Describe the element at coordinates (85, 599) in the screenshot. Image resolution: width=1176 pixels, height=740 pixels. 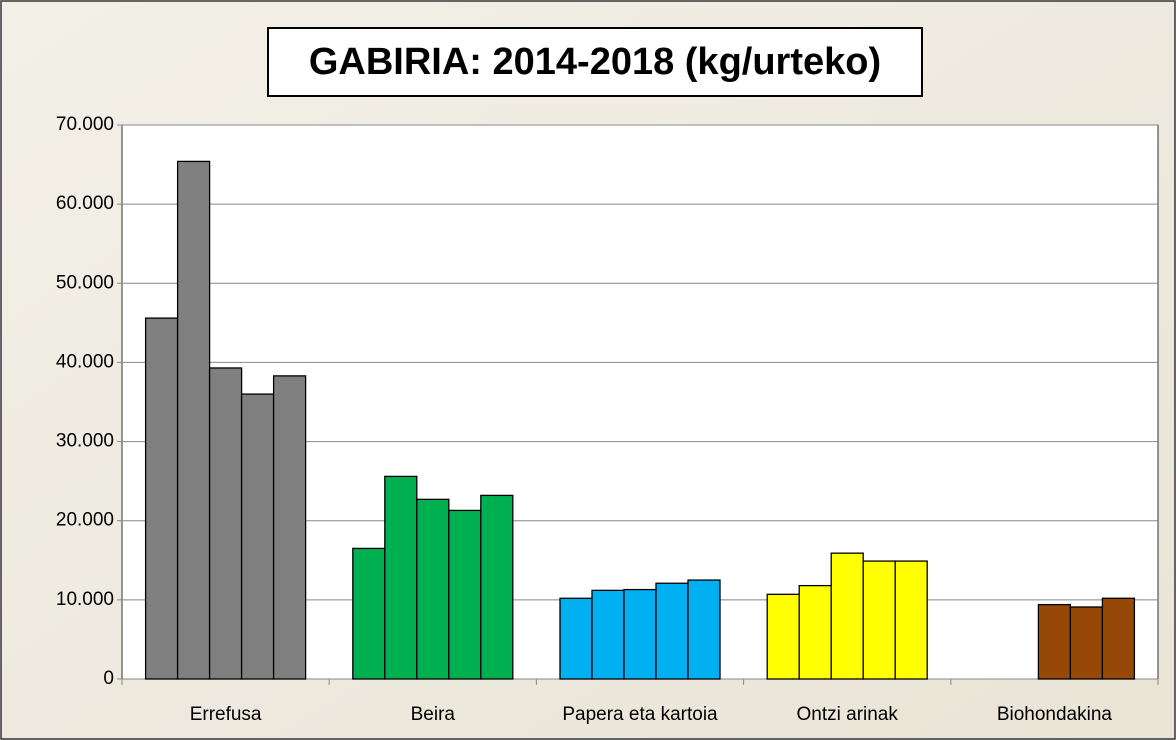
I see `y-tick-label: 10.000` at that location.